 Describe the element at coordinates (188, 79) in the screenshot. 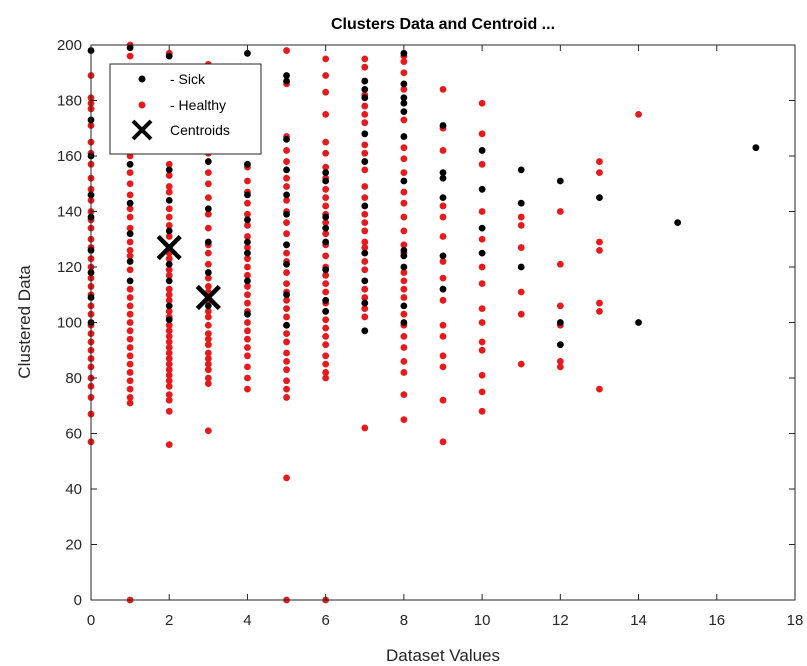

I see `legend-sick-label: - Sick` at that location.